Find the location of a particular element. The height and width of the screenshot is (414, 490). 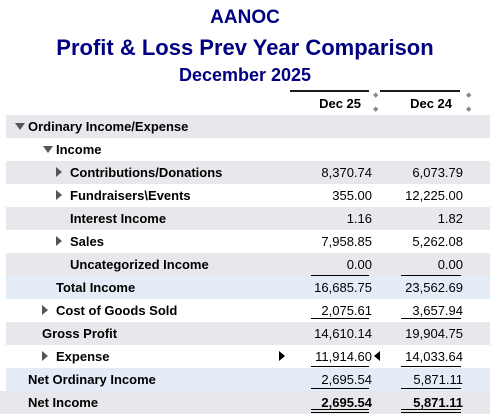

row-label: Gross Profit is located at coordinates (80, 333).